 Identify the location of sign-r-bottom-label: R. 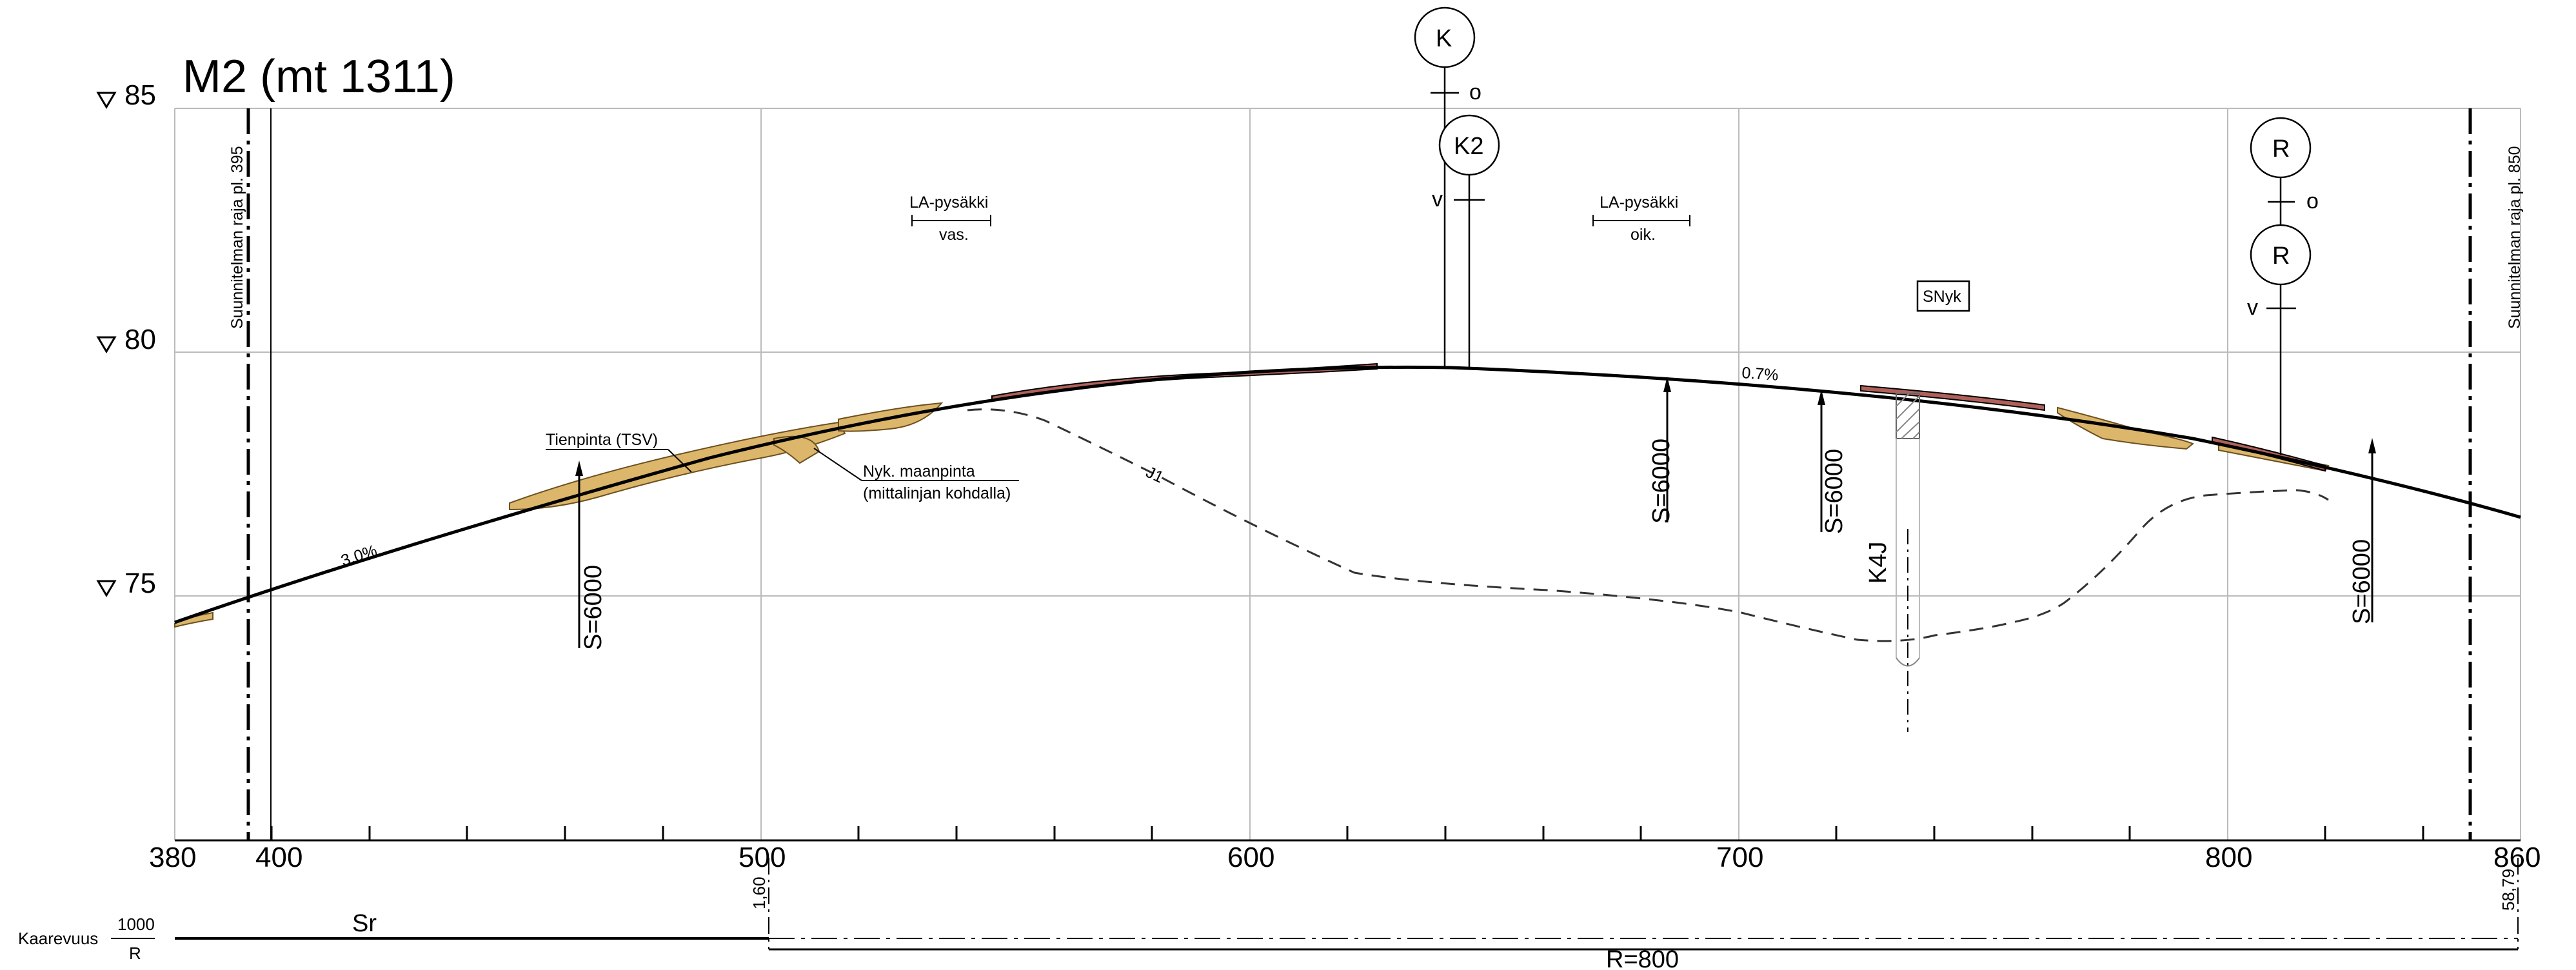
(2281, 257).